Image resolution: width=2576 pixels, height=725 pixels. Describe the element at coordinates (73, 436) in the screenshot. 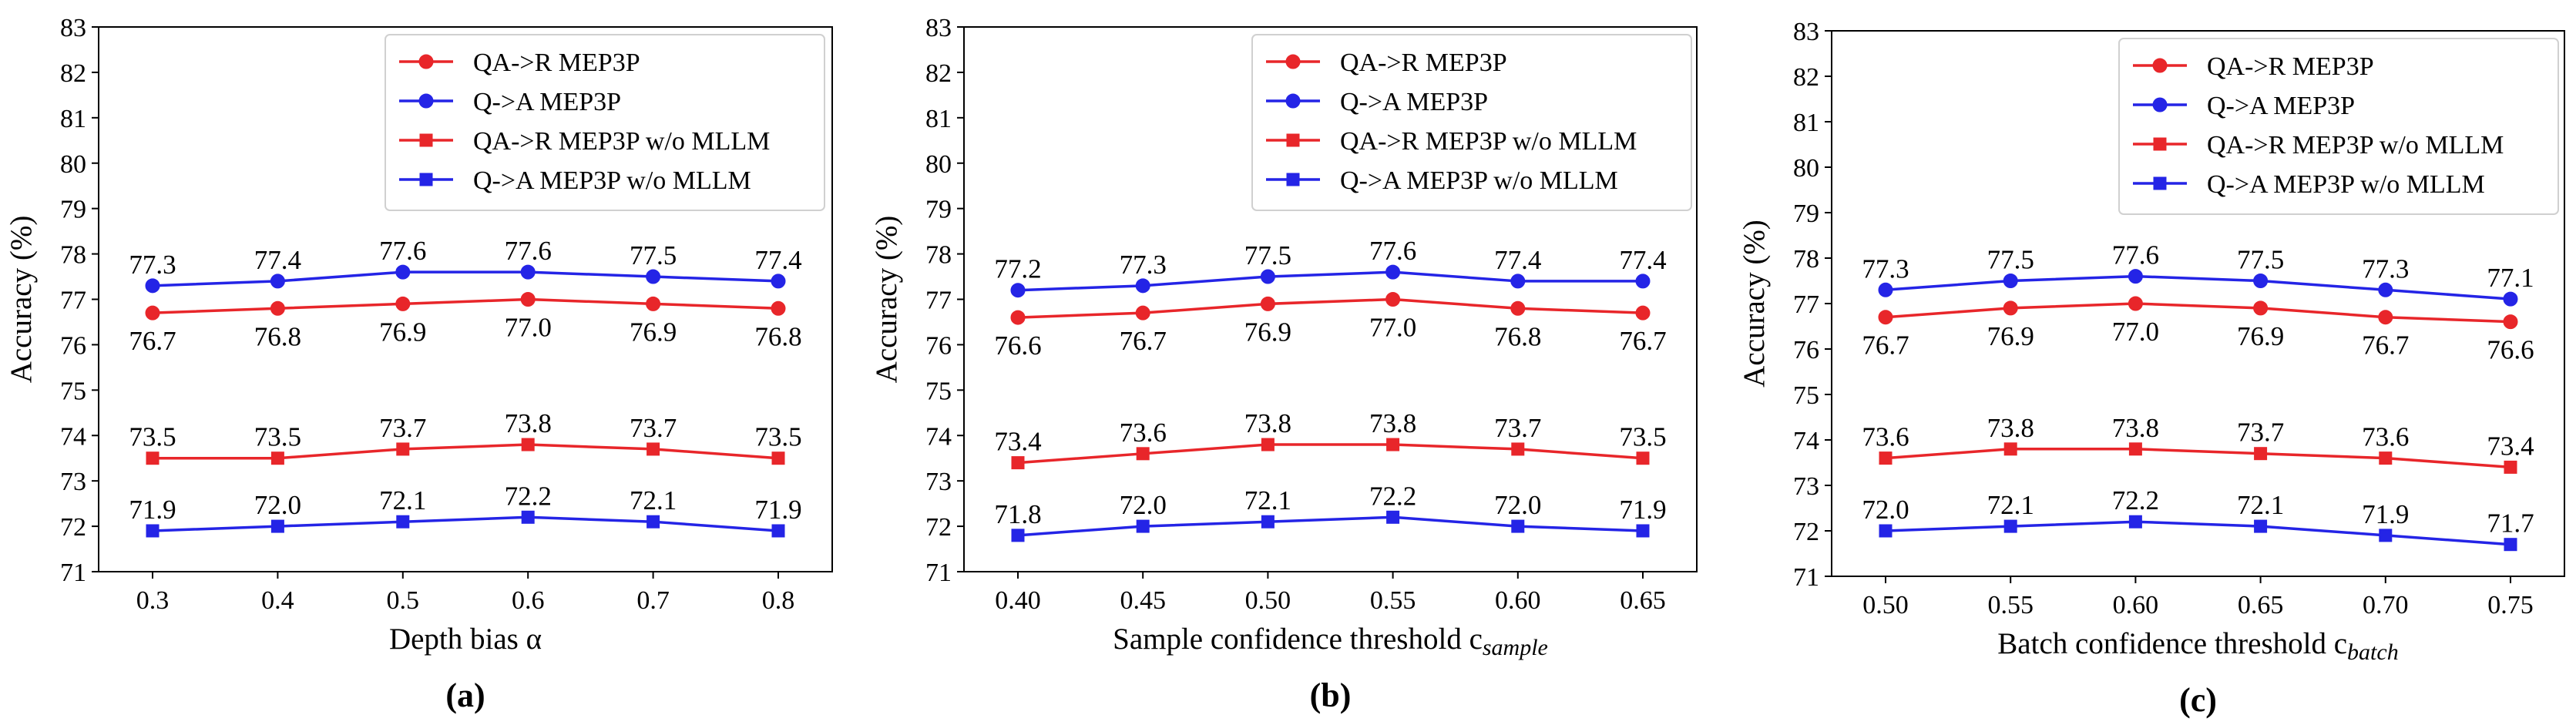

I see `y-tick-label: 74` at that location.